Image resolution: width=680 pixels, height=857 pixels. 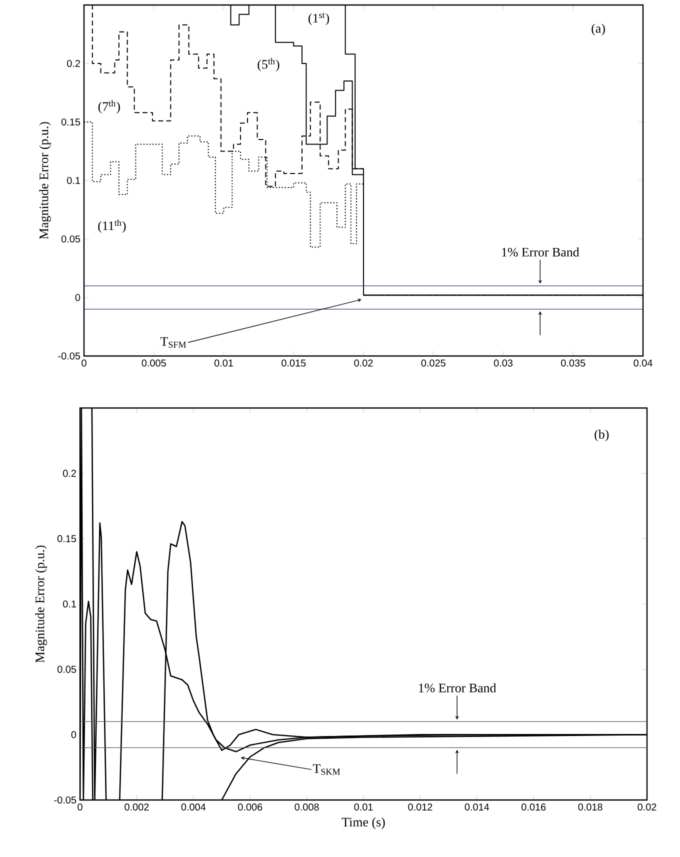 I want to click on x-tick-label: 0.012, so click(x=420, y=807).